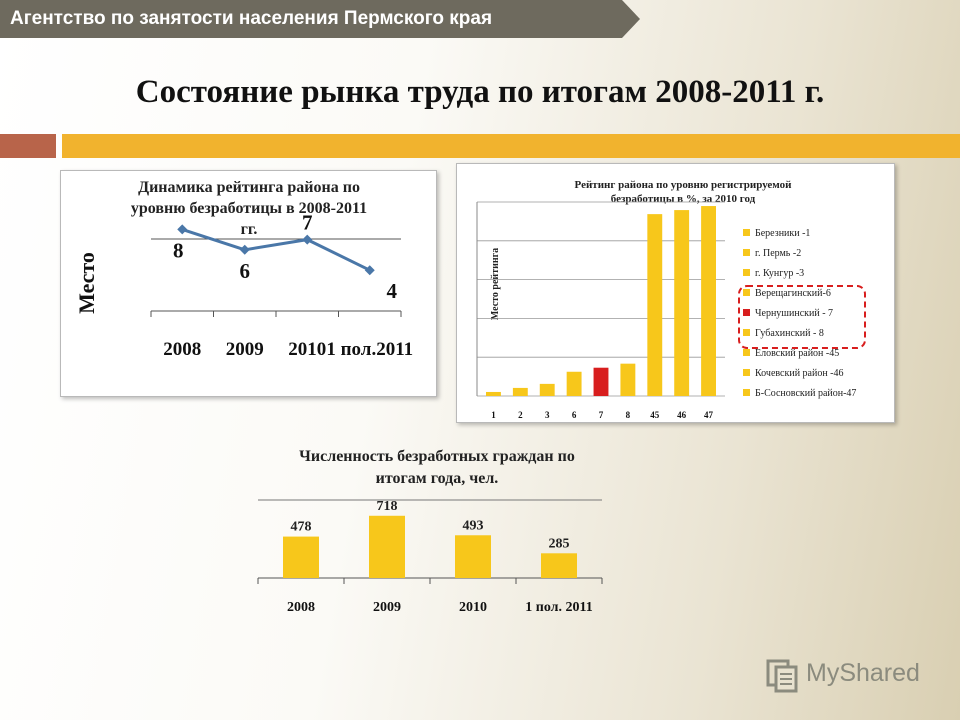 Image resolution: width=960 pixels, height=720 pixels. What do you see at coordinates (249, 208) in the screenshot?
I see `chart1-title-line2: уровню безработицы в 2008-2011` at bounding box center [249, 208].